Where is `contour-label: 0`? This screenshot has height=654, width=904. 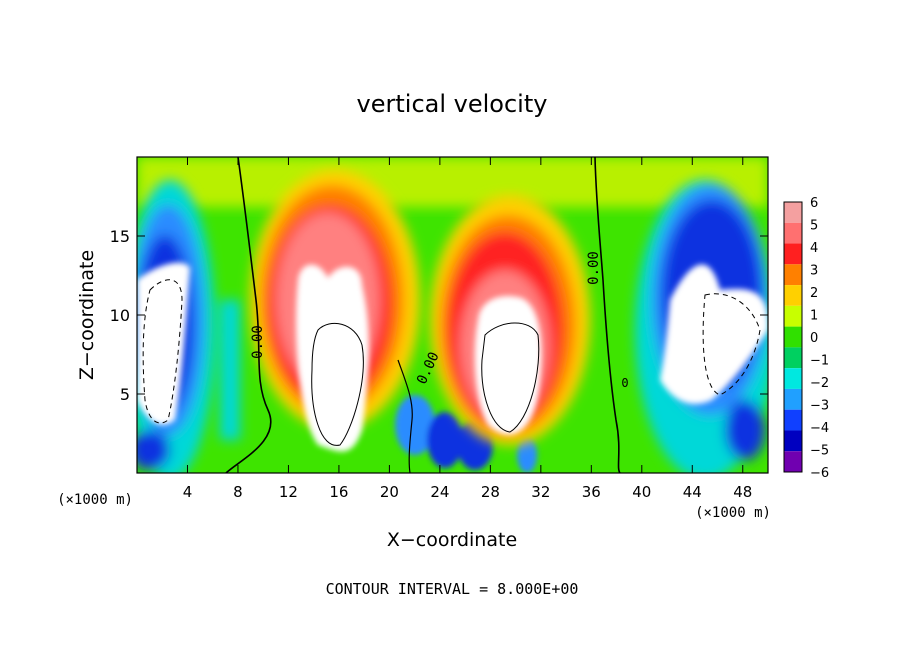 contour-label: 0 is located at coordinates (624, 383).